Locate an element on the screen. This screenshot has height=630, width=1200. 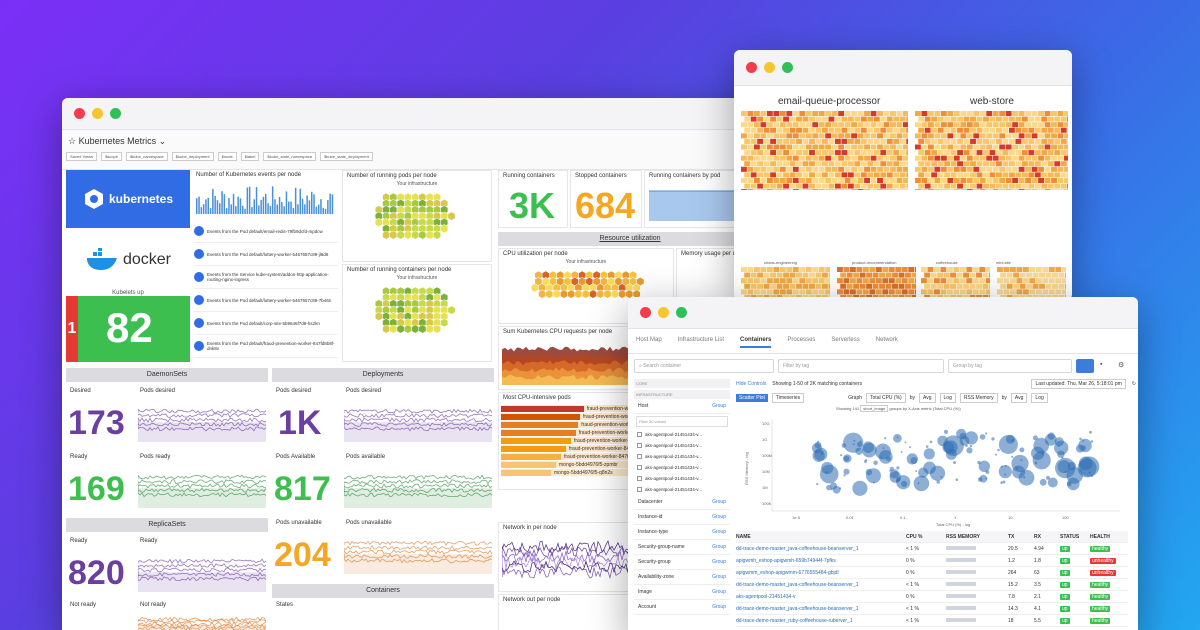
host-group-web-store-map is located at coordinates (991, 150).